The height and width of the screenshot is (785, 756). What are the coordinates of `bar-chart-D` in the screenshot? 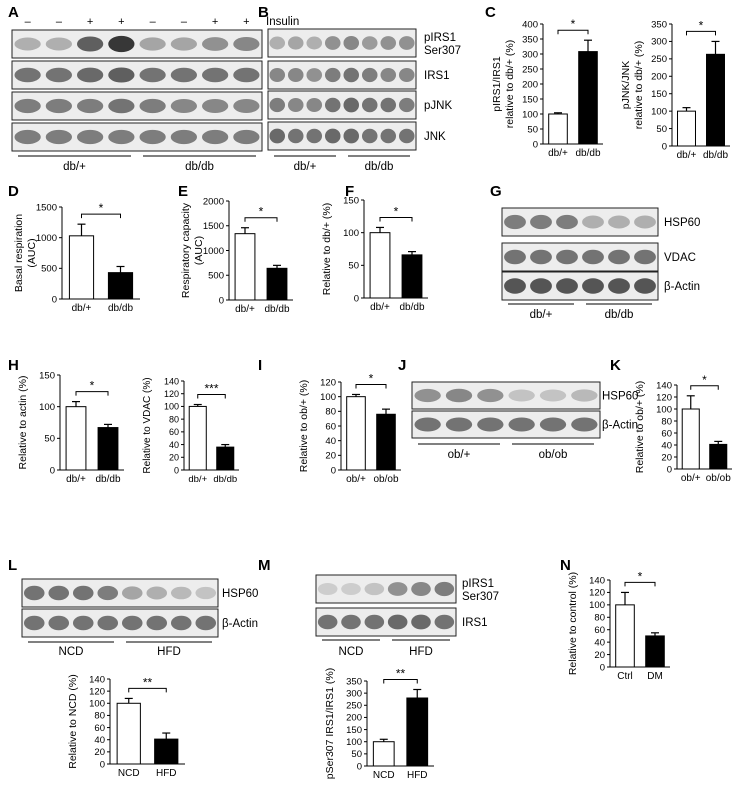 It's located at (99, 253).